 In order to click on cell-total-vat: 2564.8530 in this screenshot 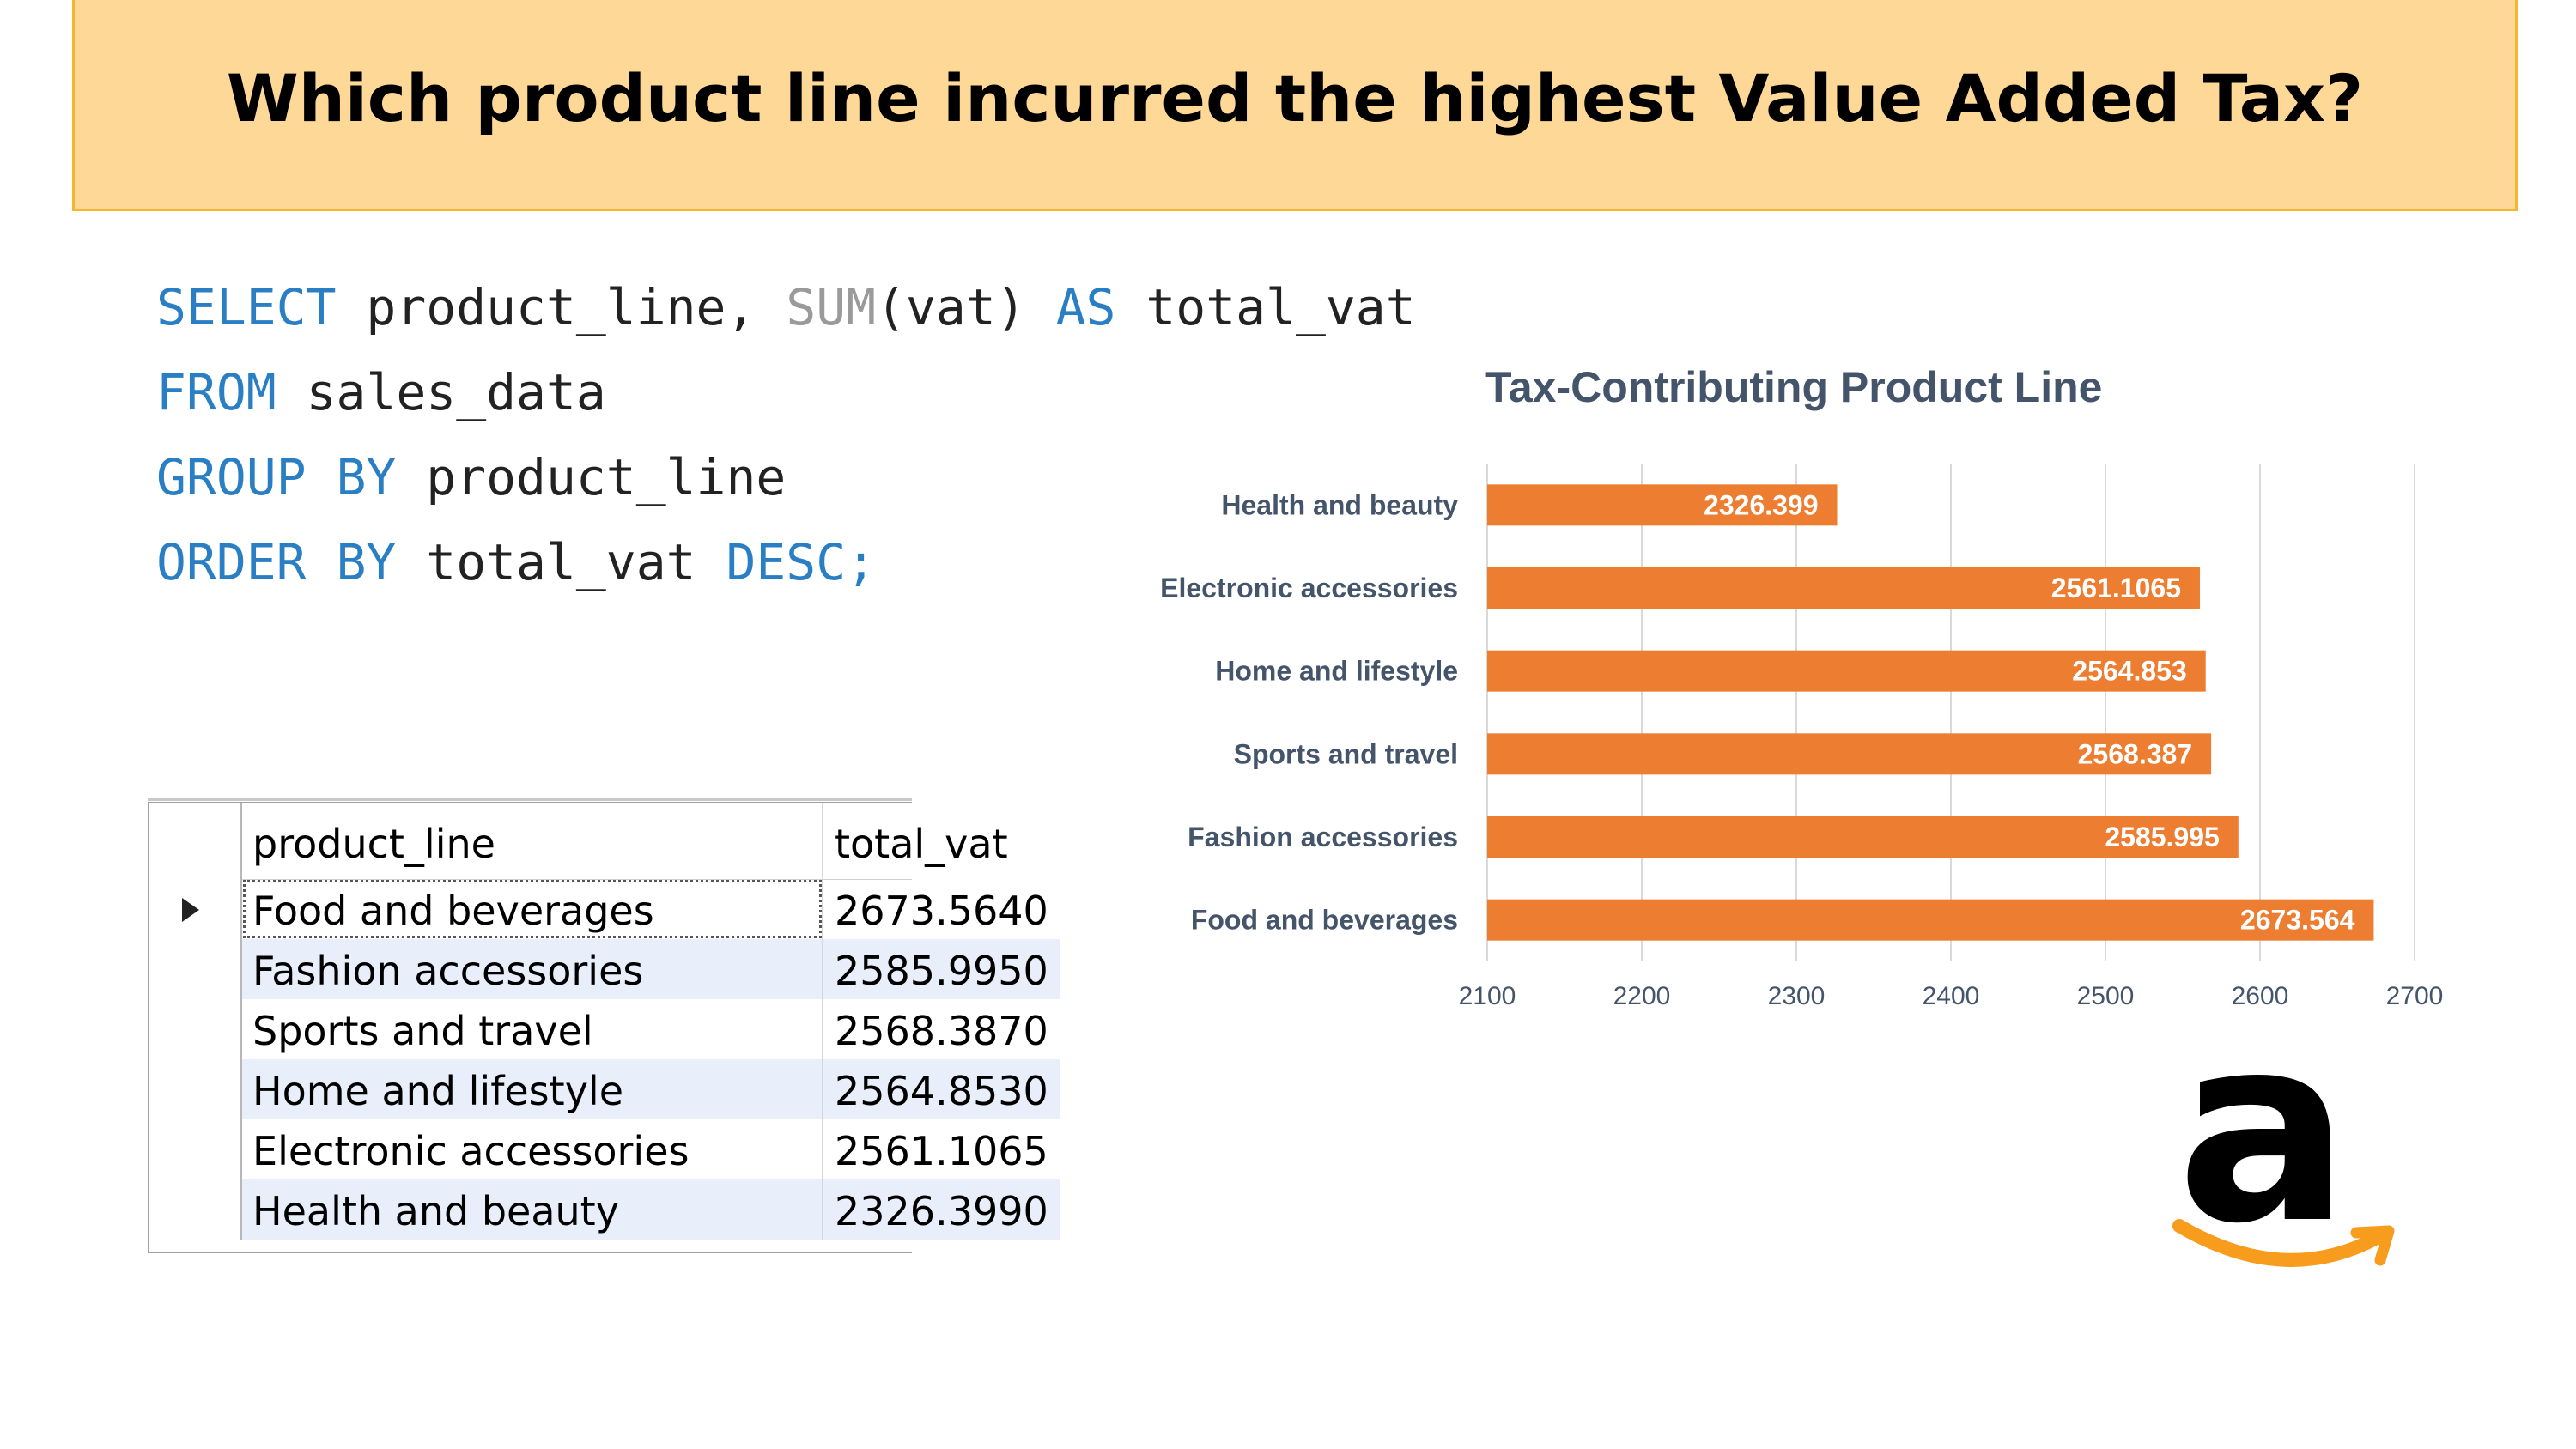, I will do `click(941, 1089)`.